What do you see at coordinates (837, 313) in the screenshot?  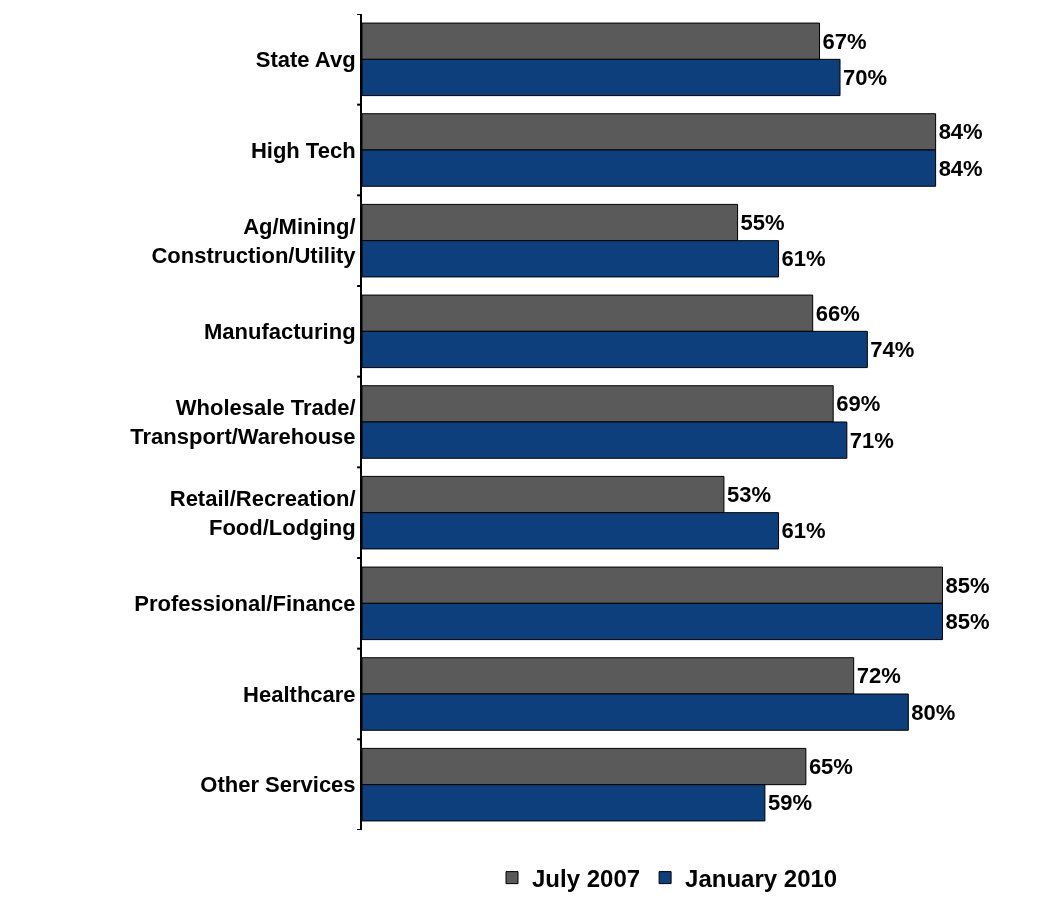 I see `data-label: 66%` at bounding box center [837, 313].